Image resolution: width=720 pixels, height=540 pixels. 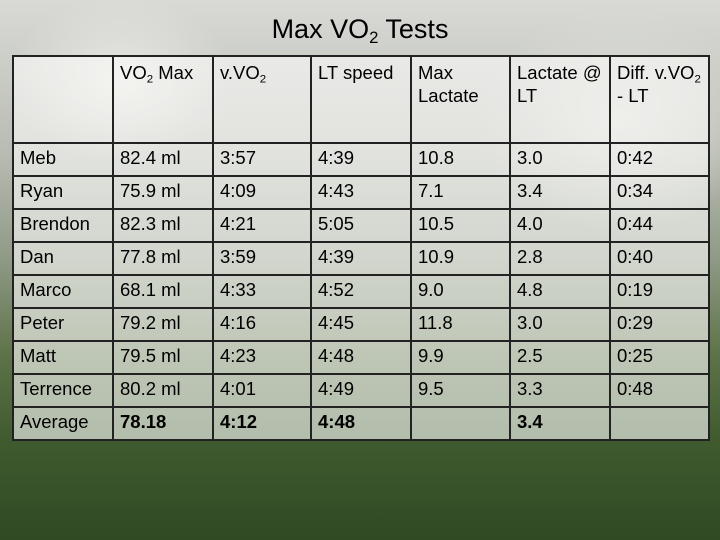 What do you see at coordinates (63, 225) in the screenshot?
I see `row-label: Brendon` at bounding box center [63, 225].